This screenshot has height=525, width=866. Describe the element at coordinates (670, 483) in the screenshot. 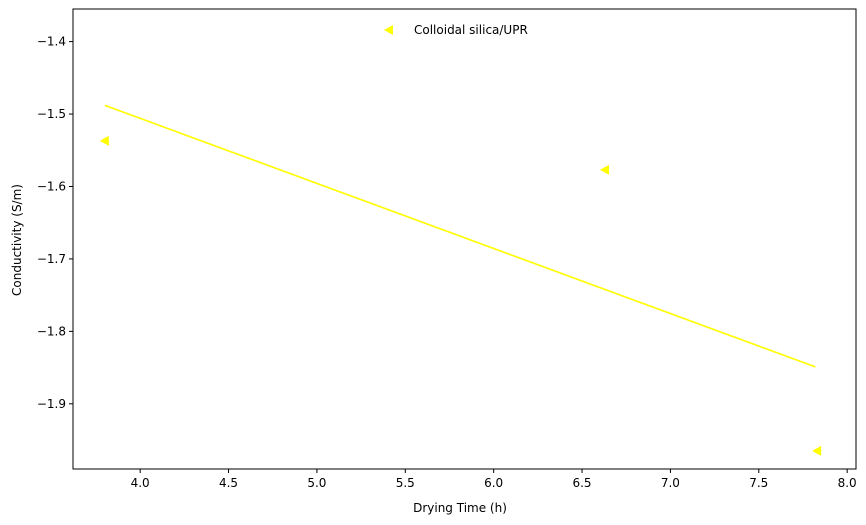

I see `x-tick-label: 7.0` at that location.